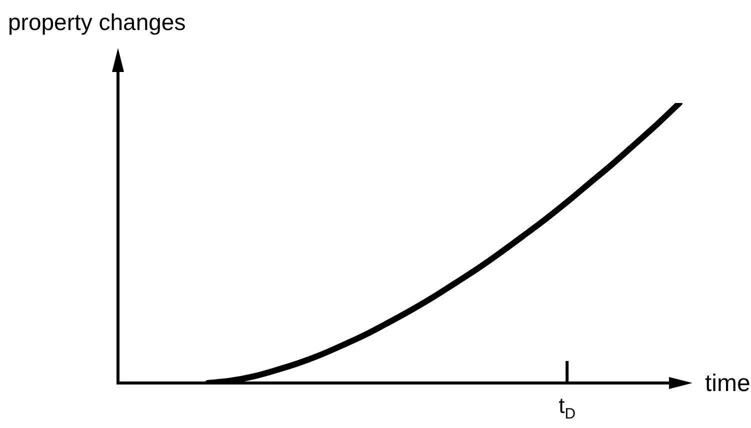 This screenshot has height=428, width=751. Describe the element at coordinates (727, 383) in the screenshot. I see `x-axis-title: time` at that location.